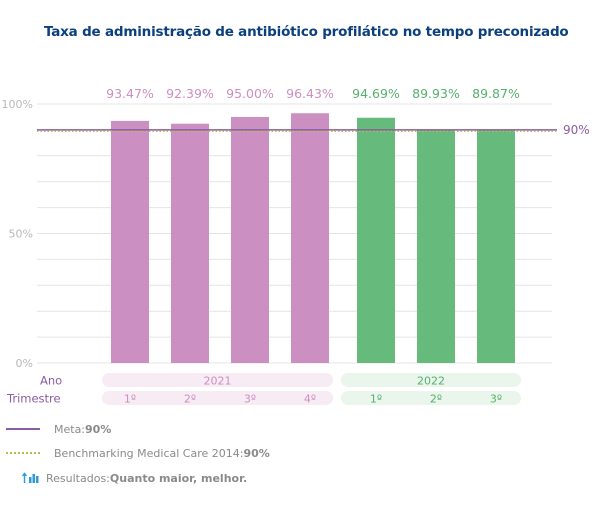  I want to click on legend-meta-swatch, so click(23, 429).